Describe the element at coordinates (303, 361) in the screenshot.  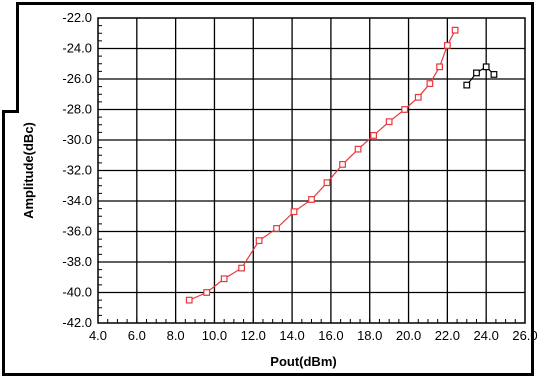
I see `x-axis-title: Pout(dBm)` at that location.